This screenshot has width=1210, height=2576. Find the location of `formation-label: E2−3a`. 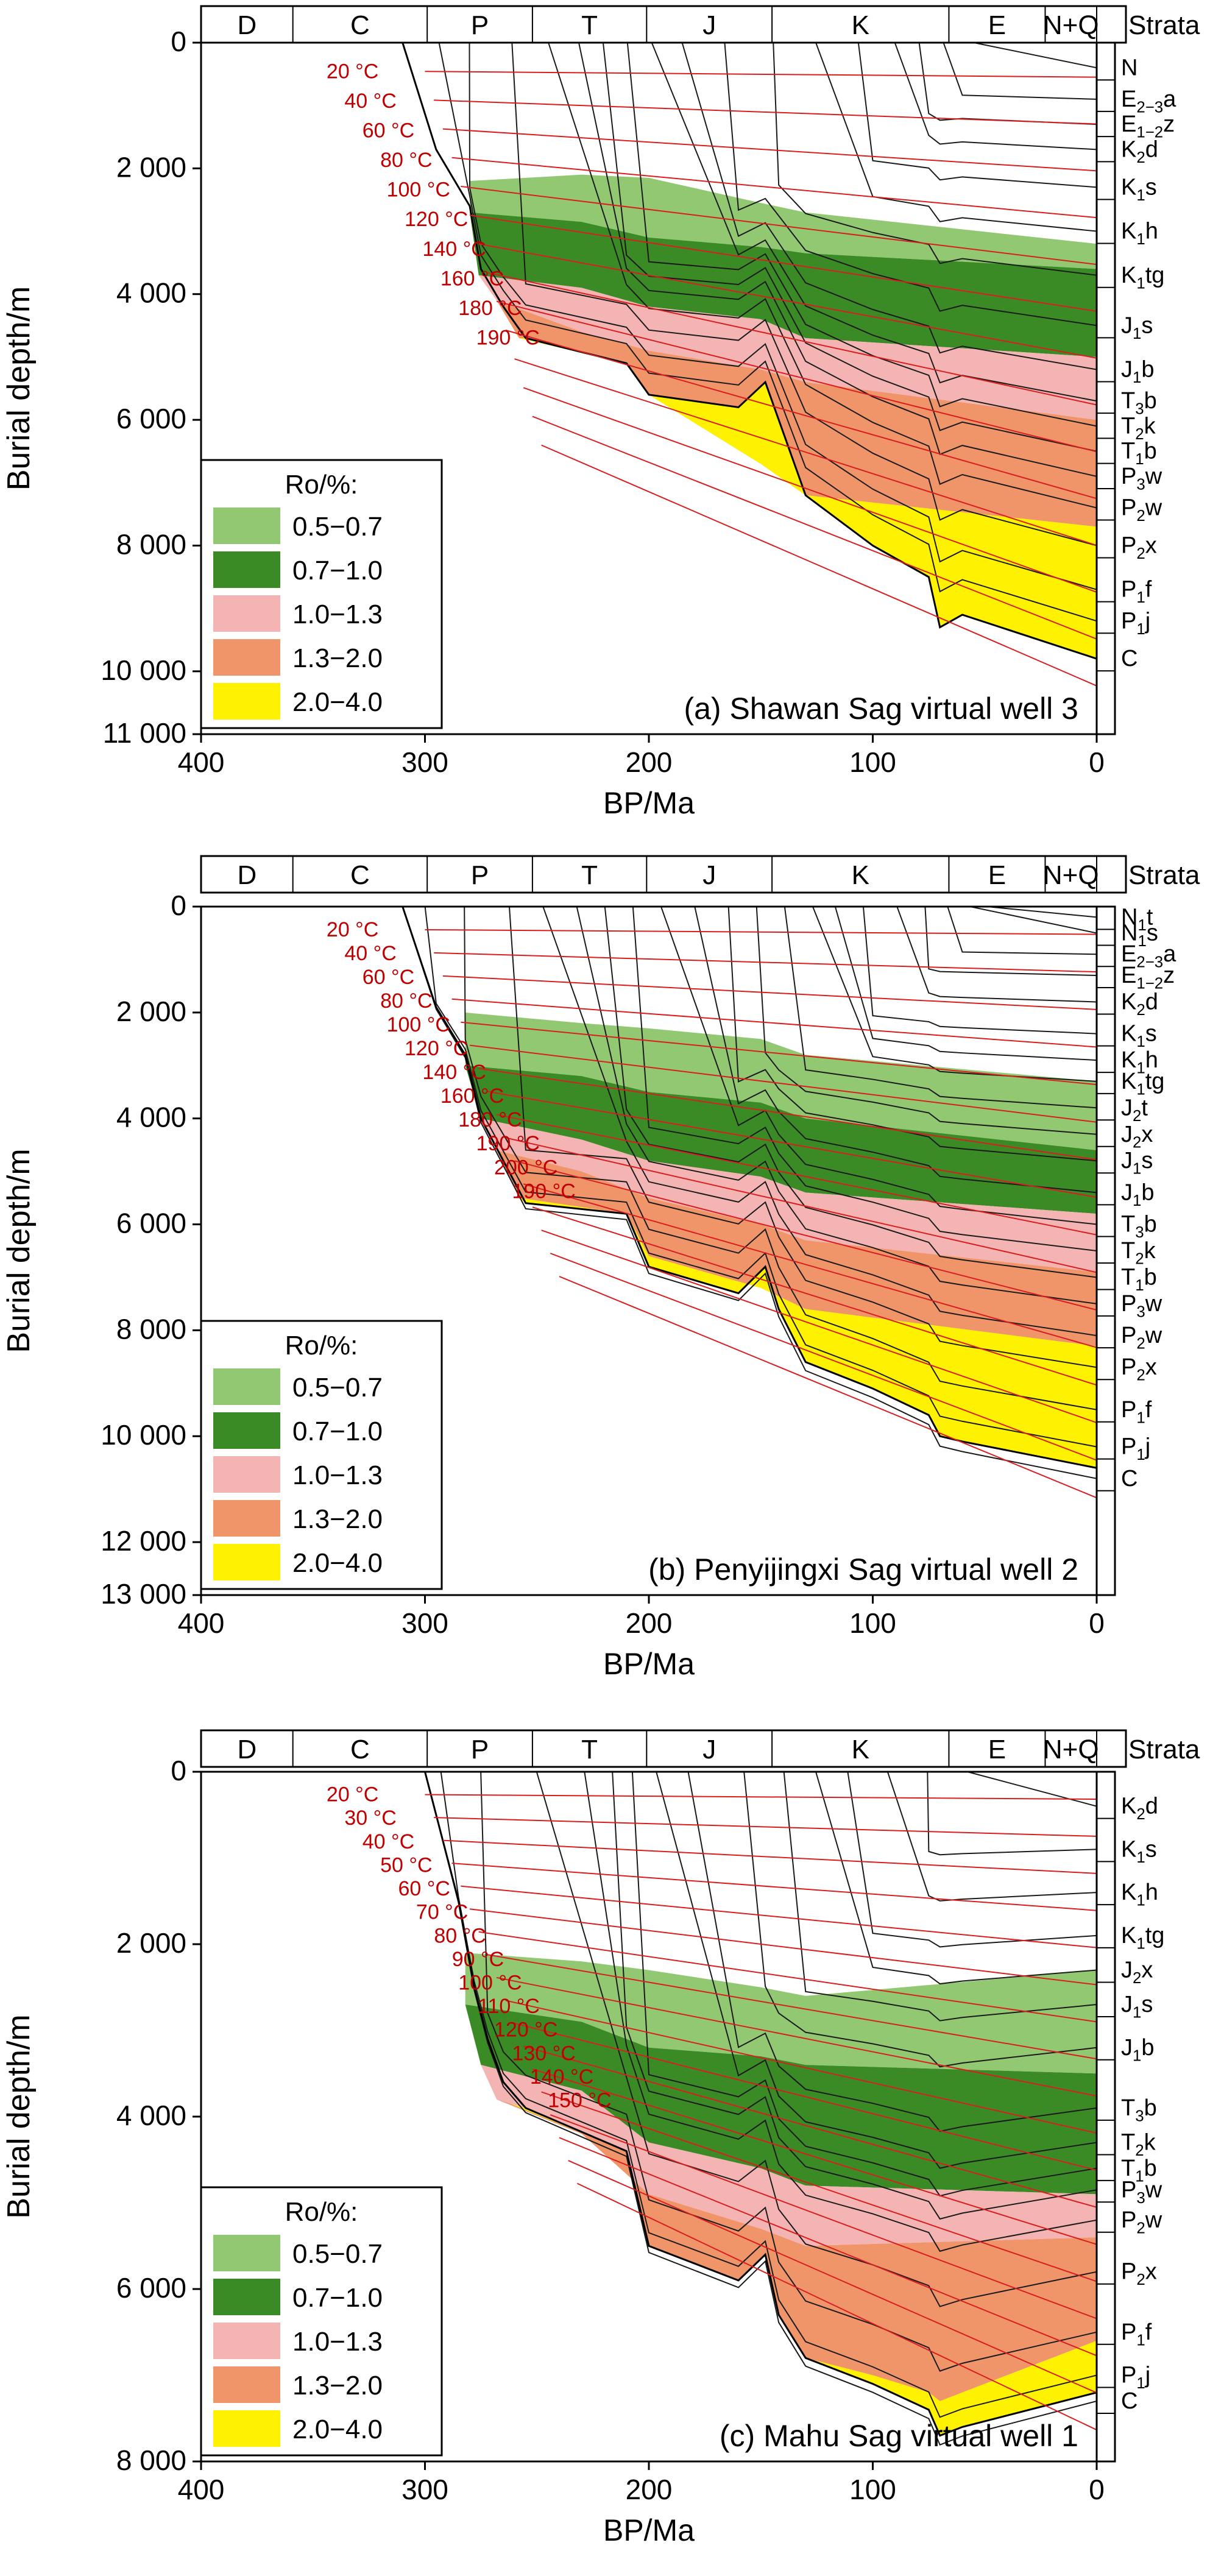

formation-label: E2−3a is located at coordinates (1148, 101).